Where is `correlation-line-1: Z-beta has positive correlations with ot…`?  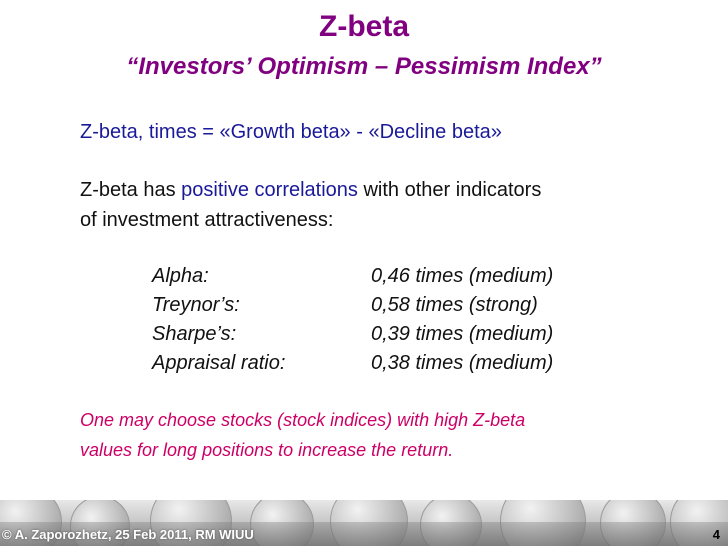 correlation-line-1: Z-beta has positive correlations with ot… is located at coordinates (310, 190).